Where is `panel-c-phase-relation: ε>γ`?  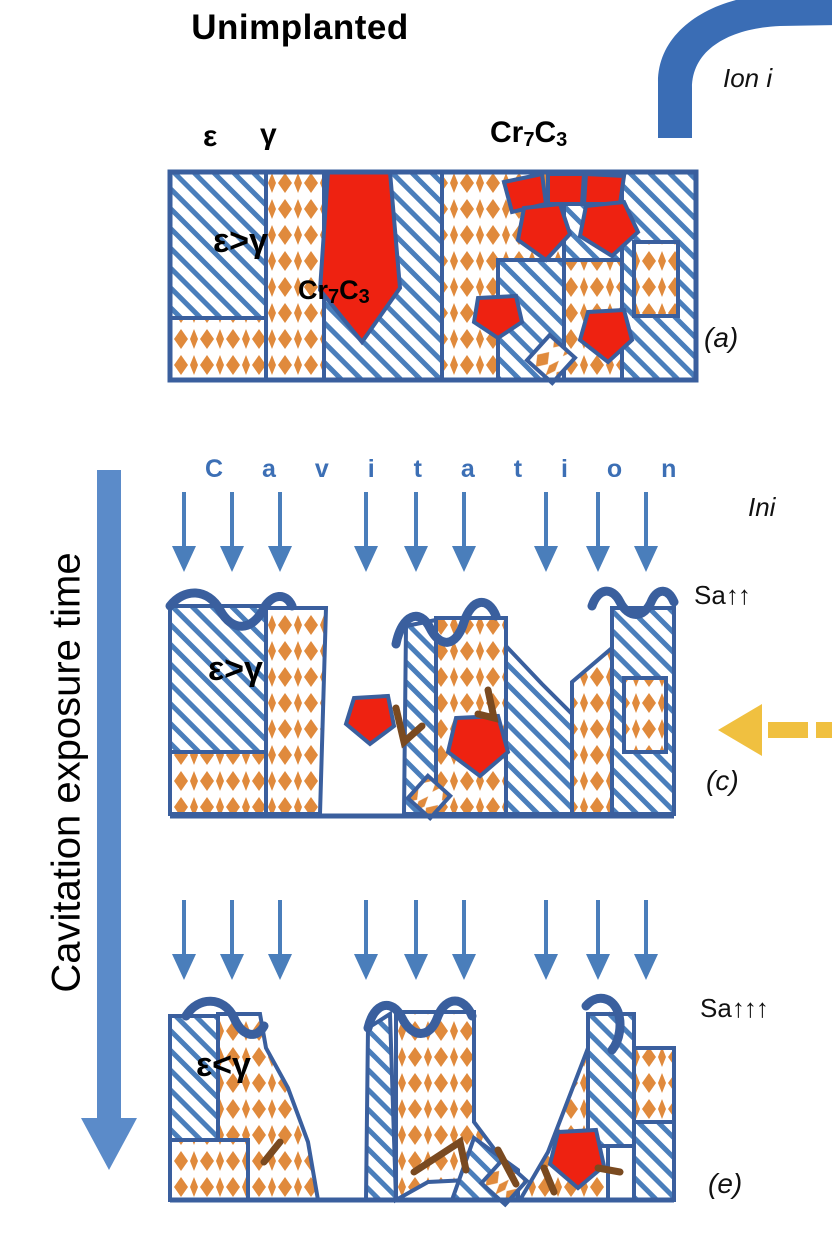
panel-c-phase-relation: ε>γ is located at coordinates (235, 669).